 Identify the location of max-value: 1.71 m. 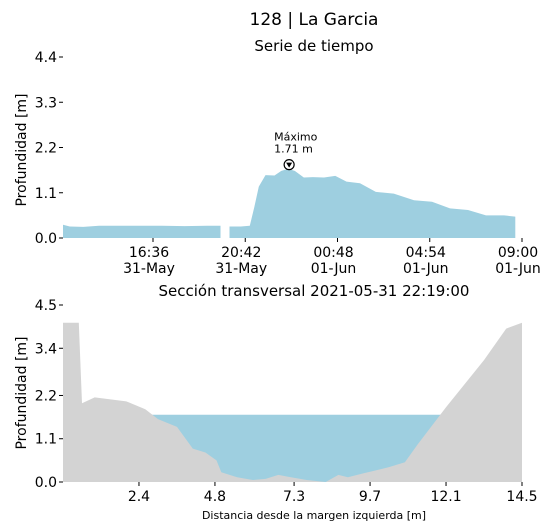
(293, 149).